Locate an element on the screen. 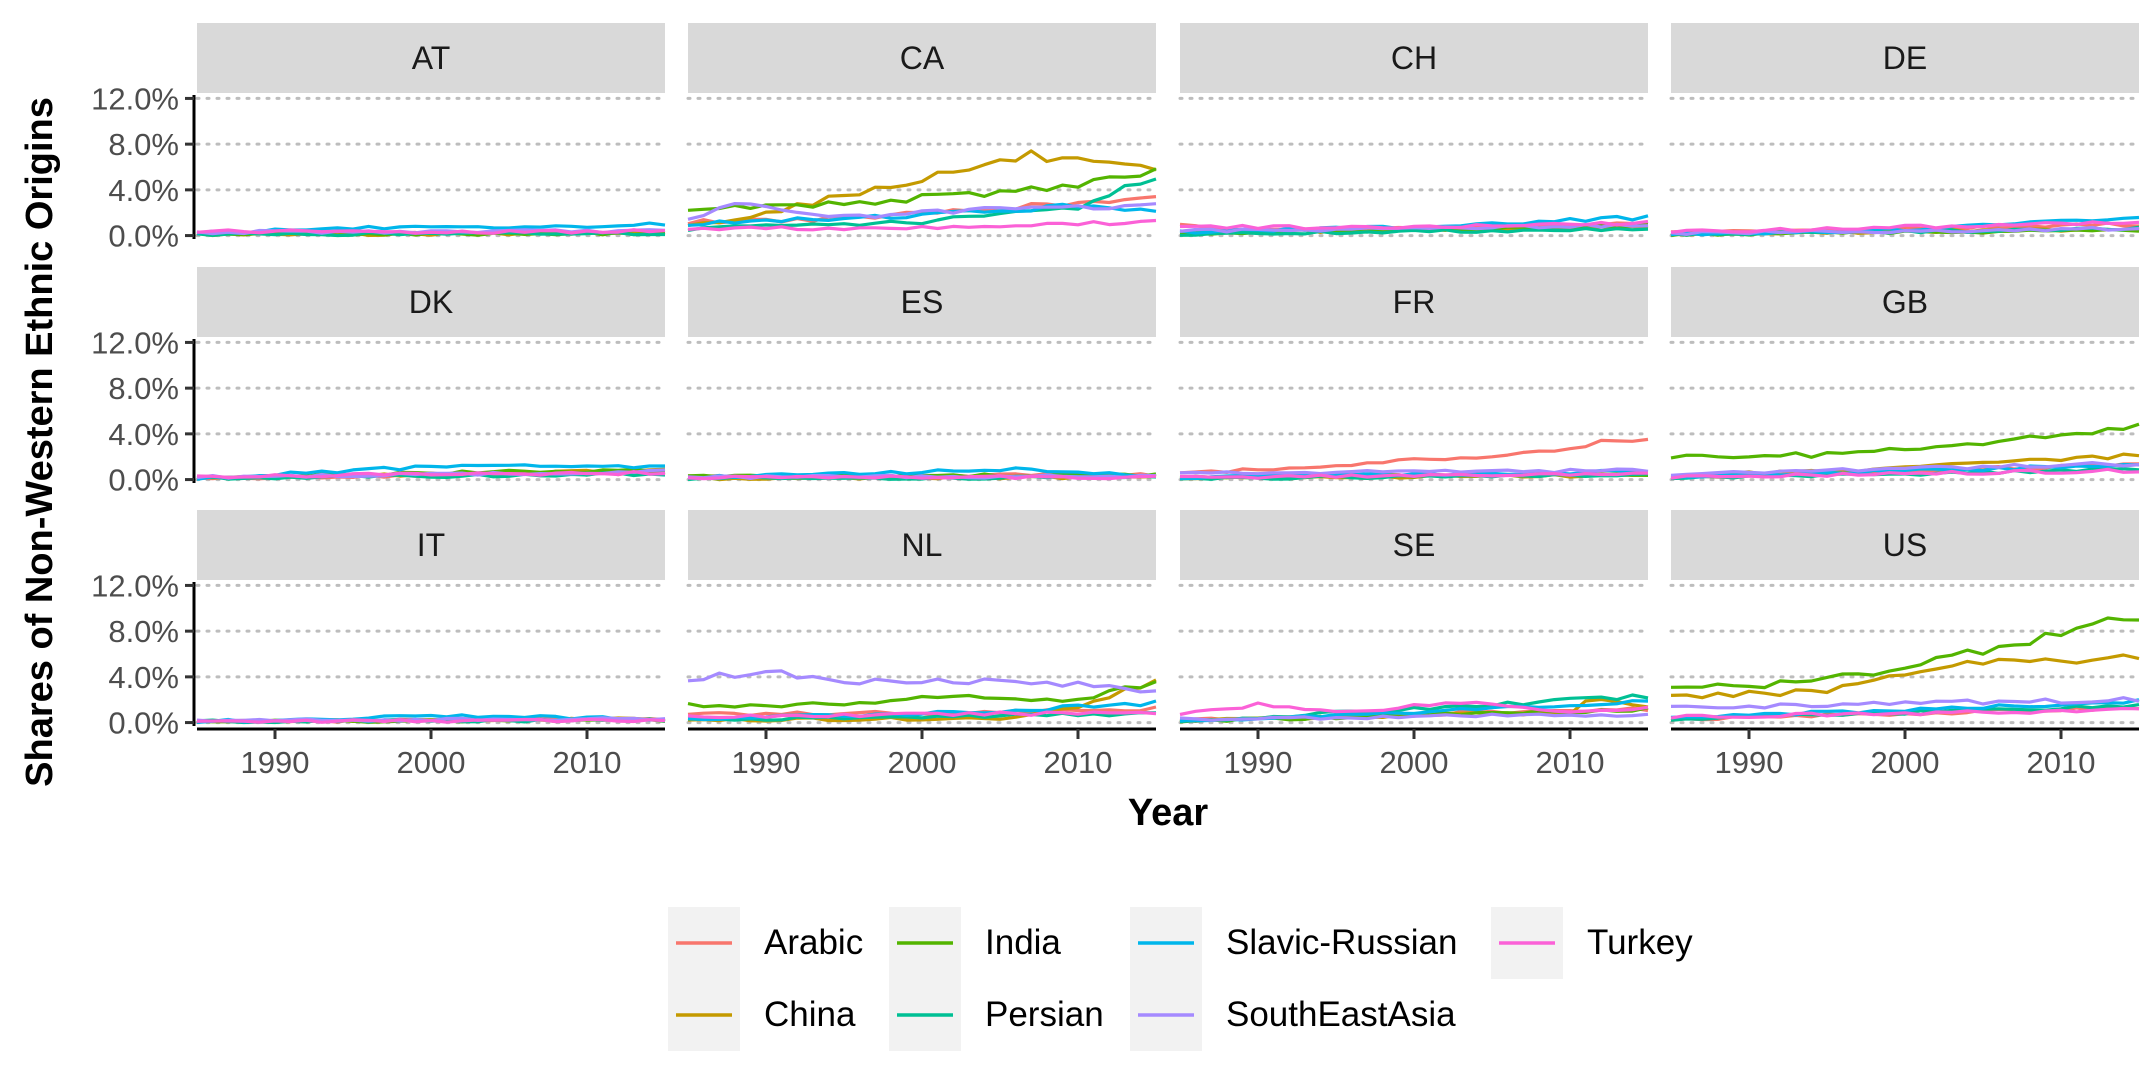 The height and width of the screenshot is (1090, 2153). facet-panel-se: SE 1990 2000 2010 is located at coordinates (1414, 645).